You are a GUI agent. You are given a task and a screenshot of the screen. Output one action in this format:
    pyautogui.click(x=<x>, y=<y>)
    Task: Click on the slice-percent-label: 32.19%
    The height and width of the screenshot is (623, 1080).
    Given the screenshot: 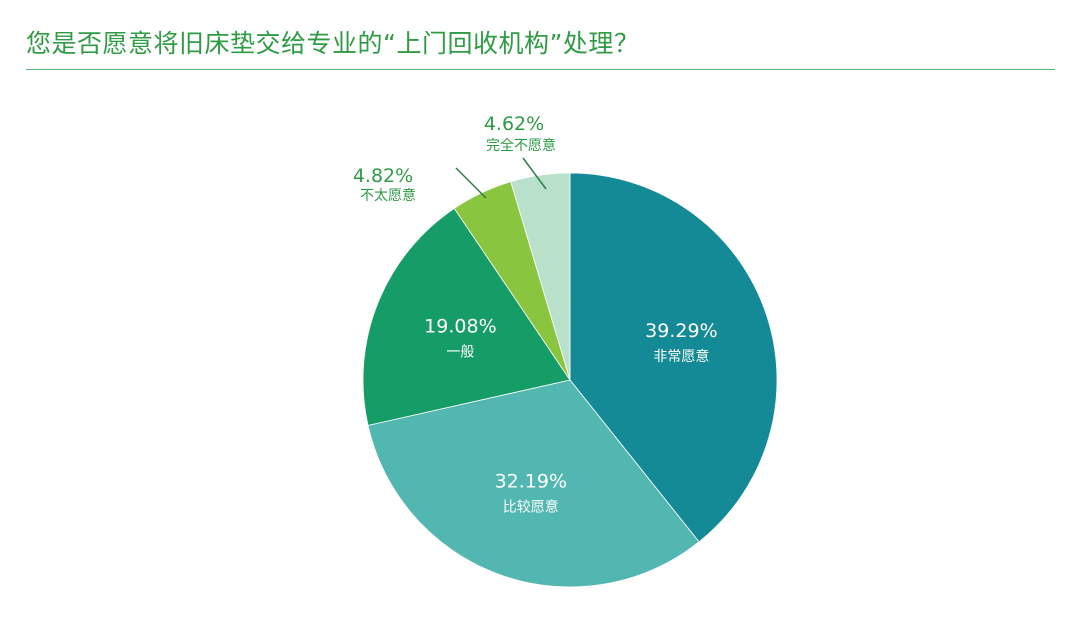 What is the action you would take?
    pyautogui.click(x=531, y=481)
    